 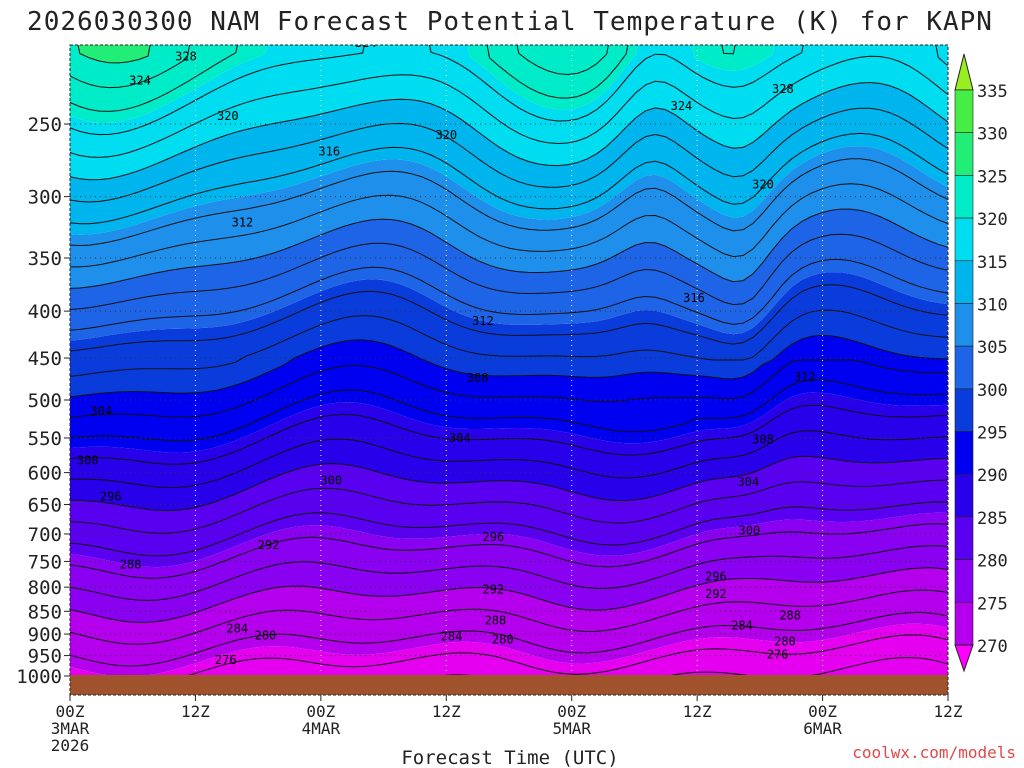 I want to click on credit-text: coolwx.com/models, so click(x=934, y=752).